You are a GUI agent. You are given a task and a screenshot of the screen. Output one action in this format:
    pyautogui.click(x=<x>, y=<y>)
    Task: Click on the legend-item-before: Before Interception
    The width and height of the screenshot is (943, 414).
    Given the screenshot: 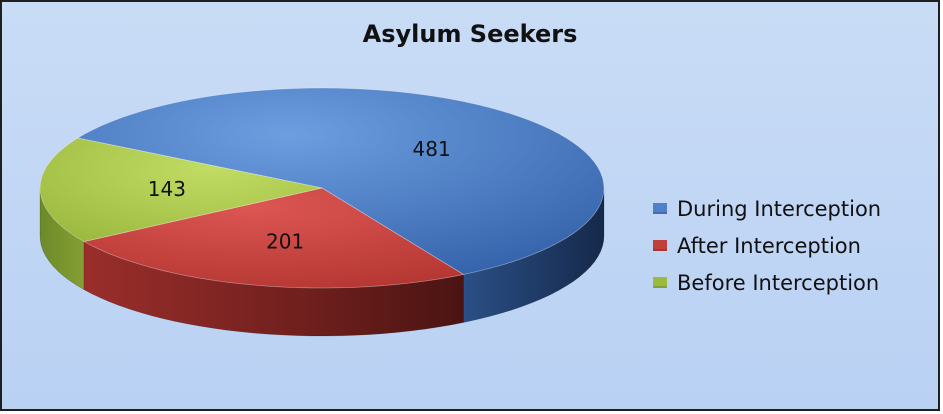 What is the action you would take?
    pyautogui.click(x=767, y=282)
    